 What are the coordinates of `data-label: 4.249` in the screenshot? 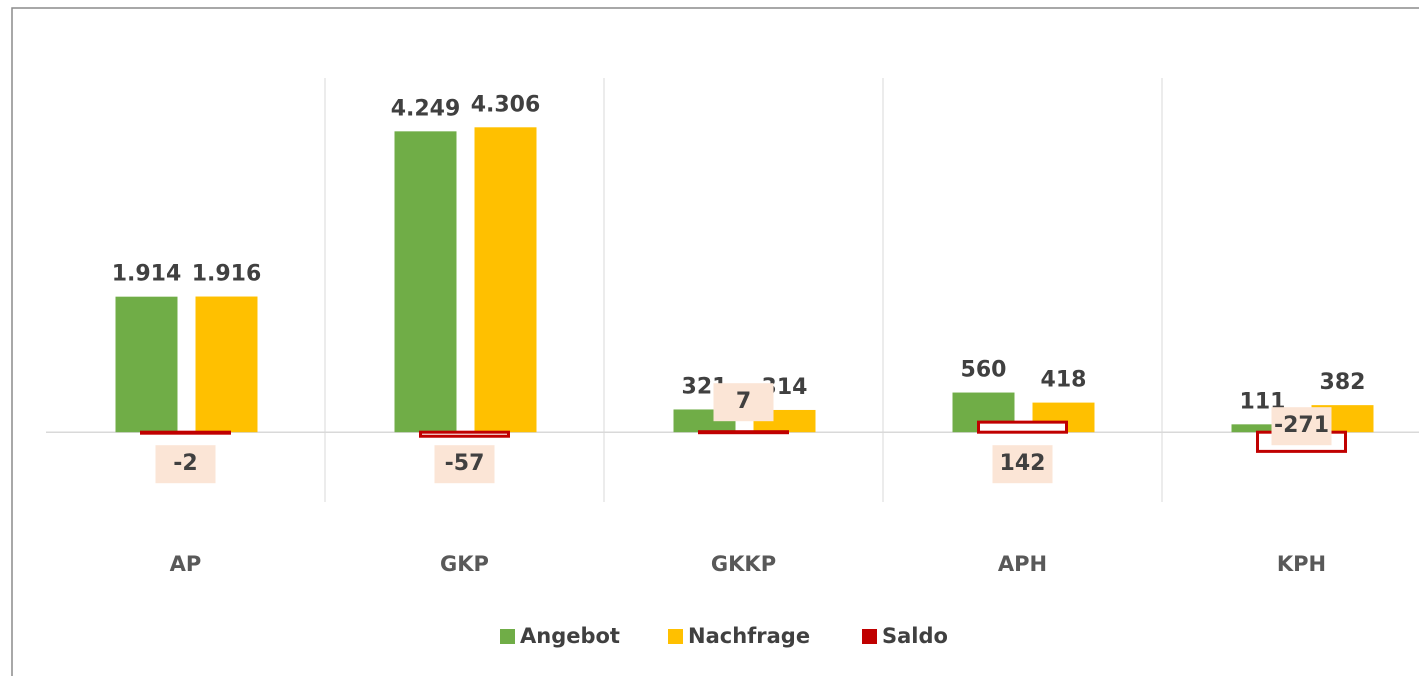 It's located at (426, 108).